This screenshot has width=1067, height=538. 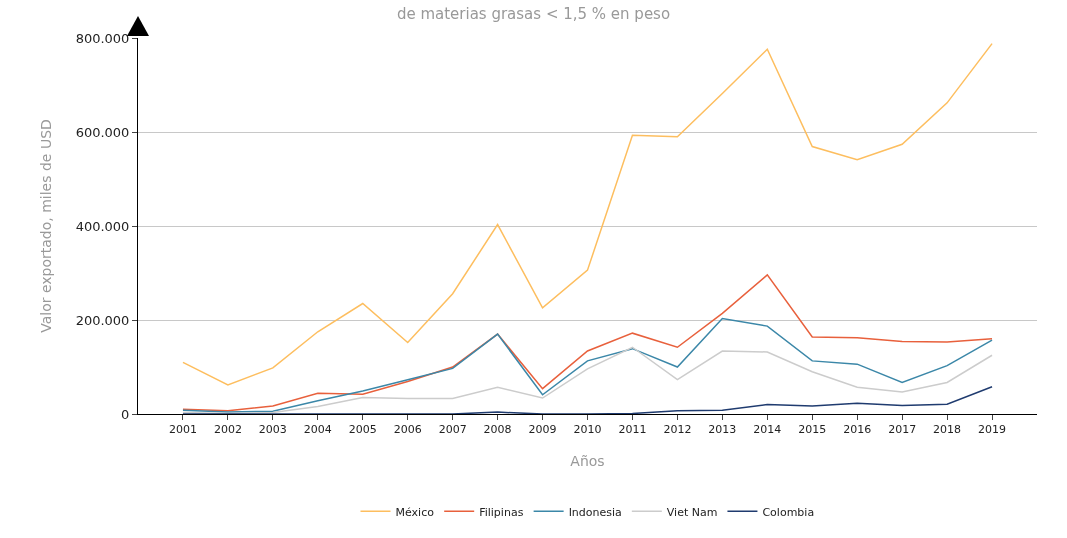 What do you see at coordinates (497, 430) in the screenshot?
I see `x-tick-label: 2008` at bounding box center [497, 430].